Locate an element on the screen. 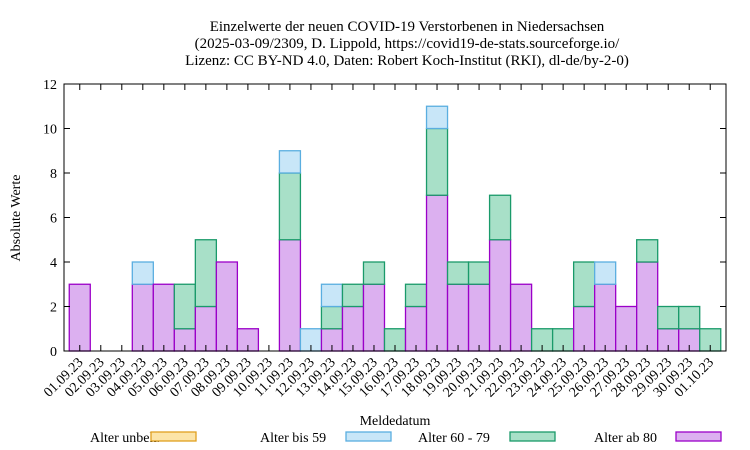  bar-17.09.23-series-1 is located at coordinates (416, 295).